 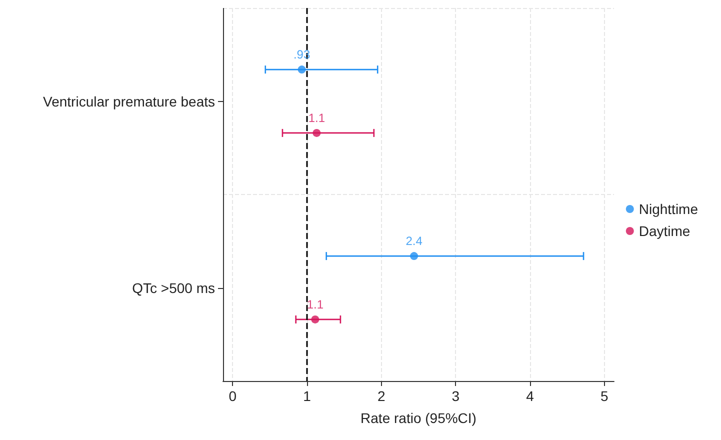 I want to click on x-tick-label: 4, so click(x=530, y=396).